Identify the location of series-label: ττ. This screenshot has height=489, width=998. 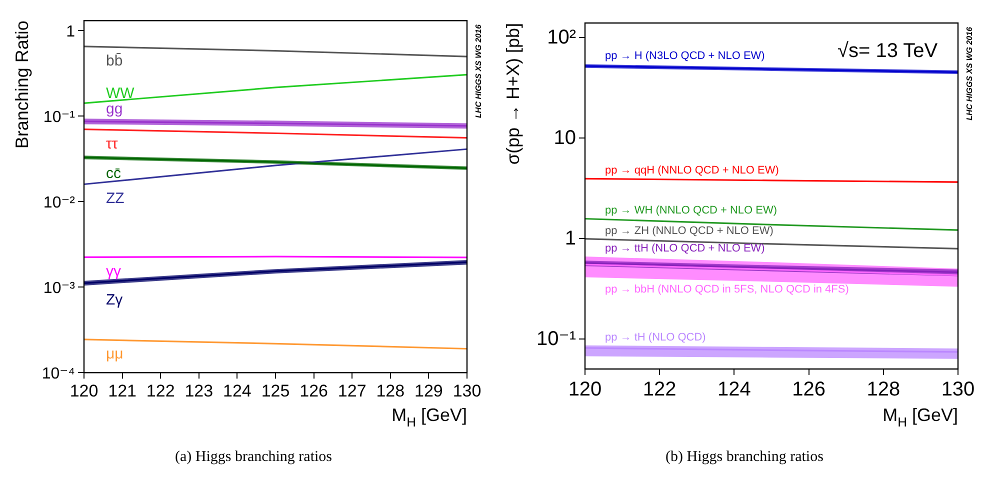
(112, 143).